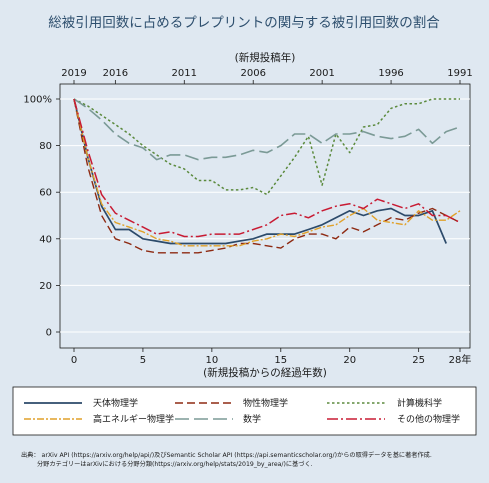 Image resolution: width=489 pixels, height=483 pixels. What do you see at coordinates (321, 73) in the screenshot?
I see `top-tick-label-2001: 2001` at bounding box center [321, 73].